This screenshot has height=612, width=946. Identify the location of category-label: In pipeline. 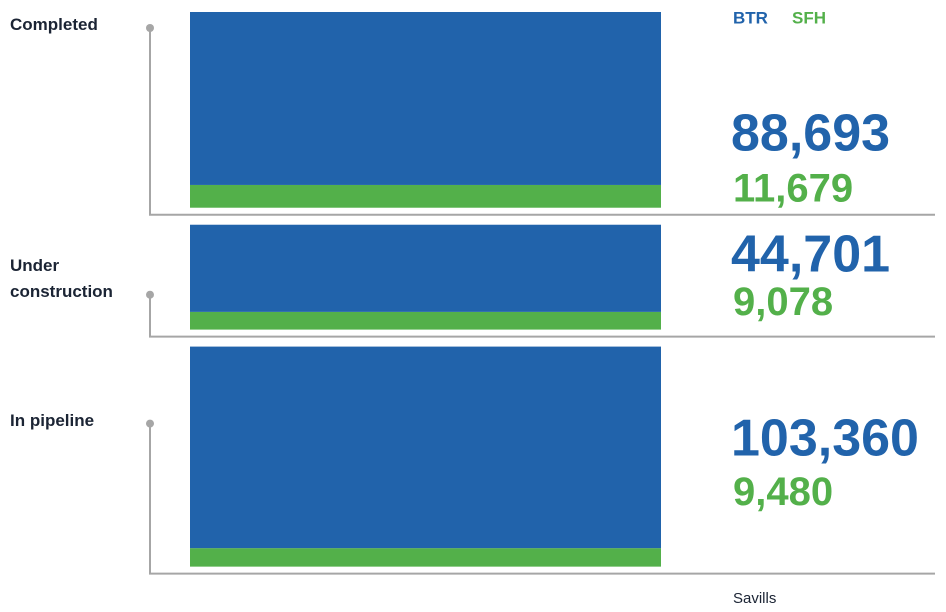
(52, 420).